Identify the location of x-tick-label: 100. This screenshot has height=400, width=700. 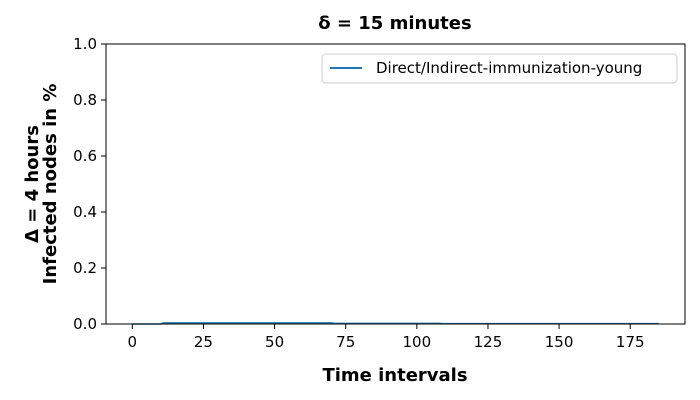
(417, 342).